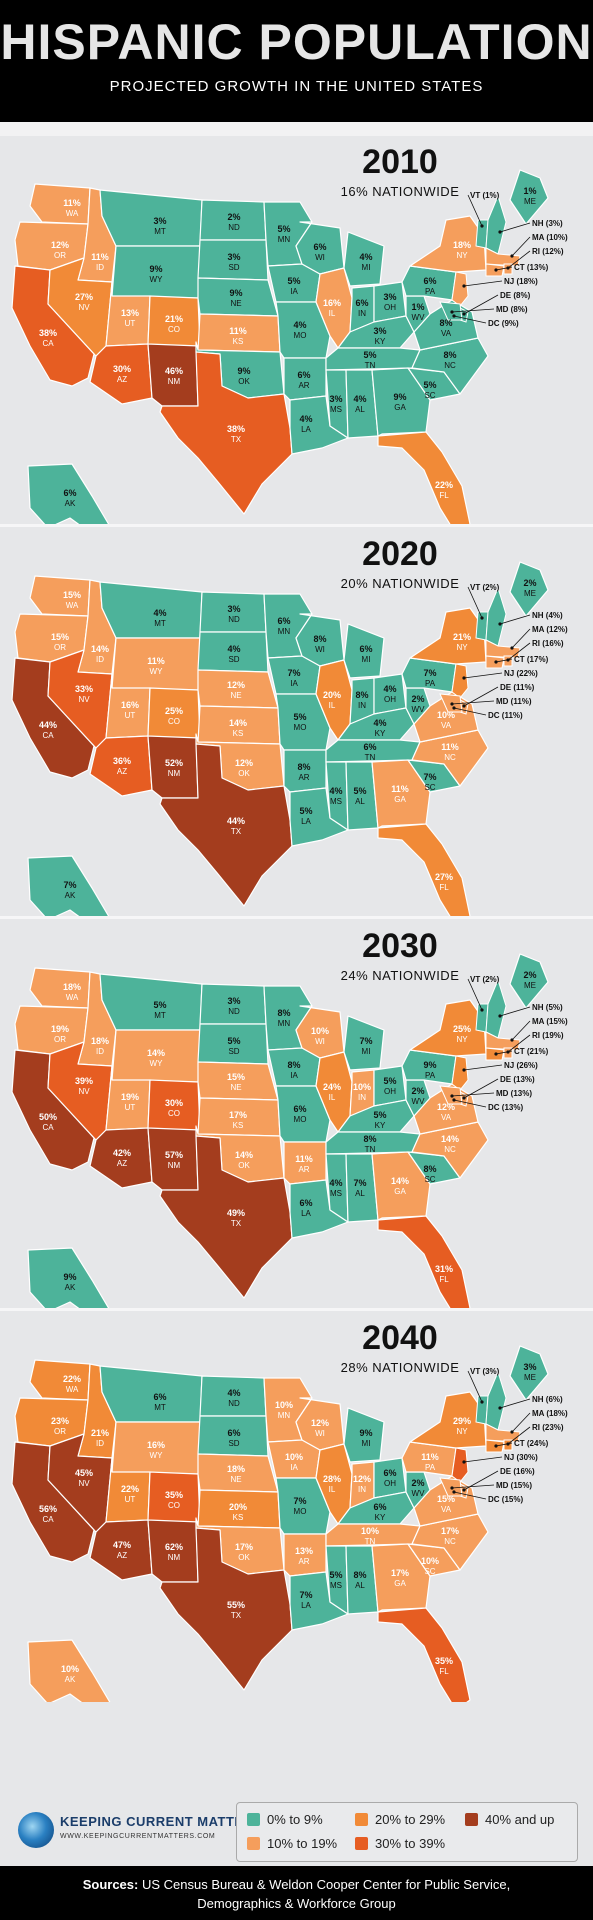  I want to click on state-value-or: 12%, so click(60, 245).